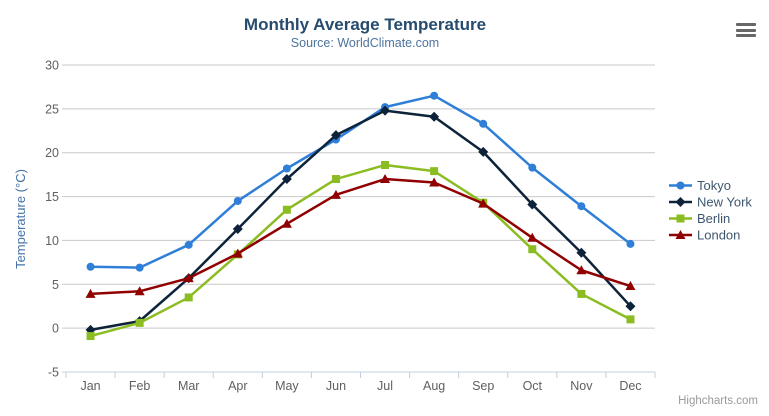 The height and width of the screenshot is (416, 769). I want to click on x-axis-label: Jun, so click(336, 386).